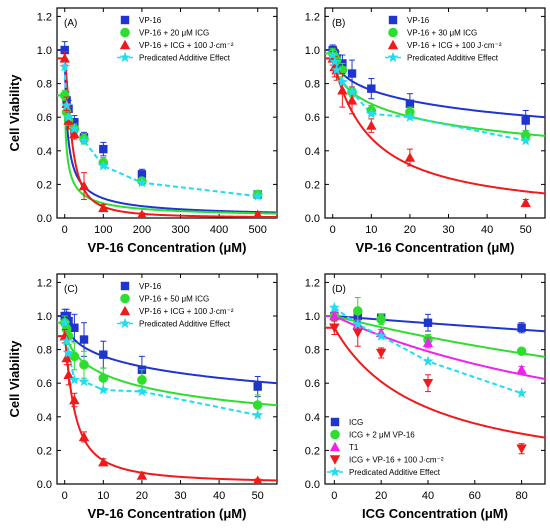  What do you see at coordinates (354, 447) in the screenshot?
I see `legend-entry: T1` at bounding box center [354, 447].